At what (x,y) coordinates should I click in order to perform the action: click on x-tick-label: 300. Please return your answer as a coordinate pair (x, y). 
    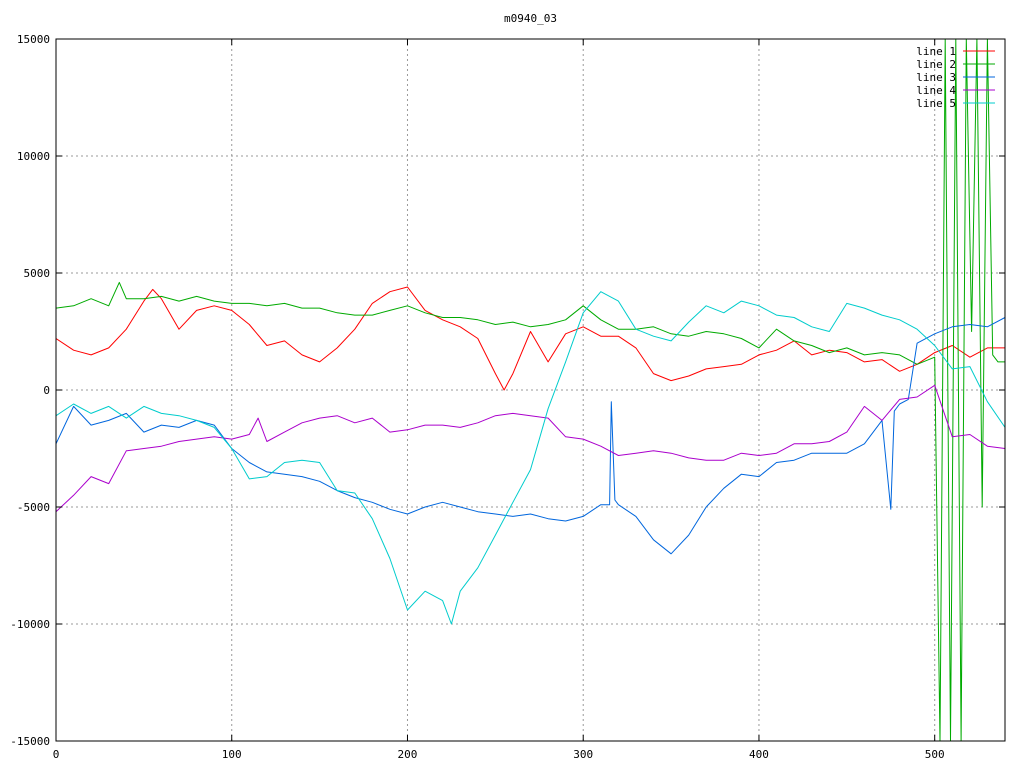
    Looking at the image, I should click on (583, 754).